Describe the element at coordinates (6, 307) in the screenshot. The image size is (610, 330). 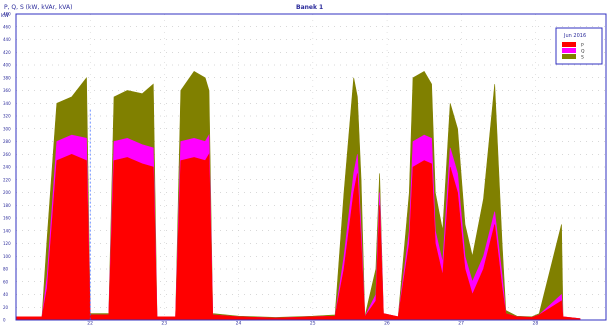
I see `y-tick-label: 20` at that location.